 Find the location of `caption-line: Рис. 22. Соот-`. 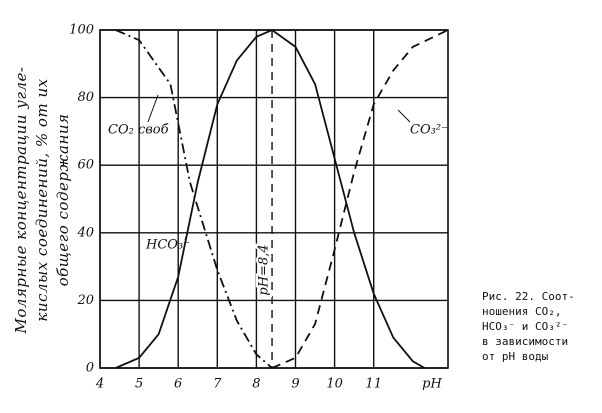

caption-line: Рис. 22. Соот- is located at coordinates (528, 296).